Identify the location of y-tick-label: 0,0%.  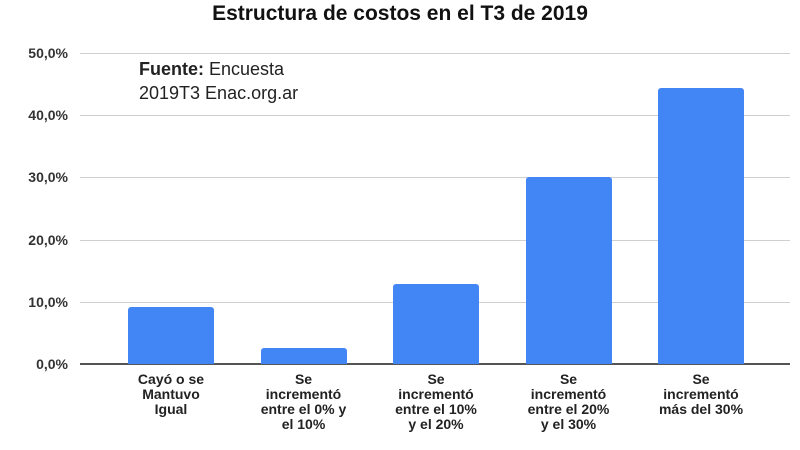
(52, 364).